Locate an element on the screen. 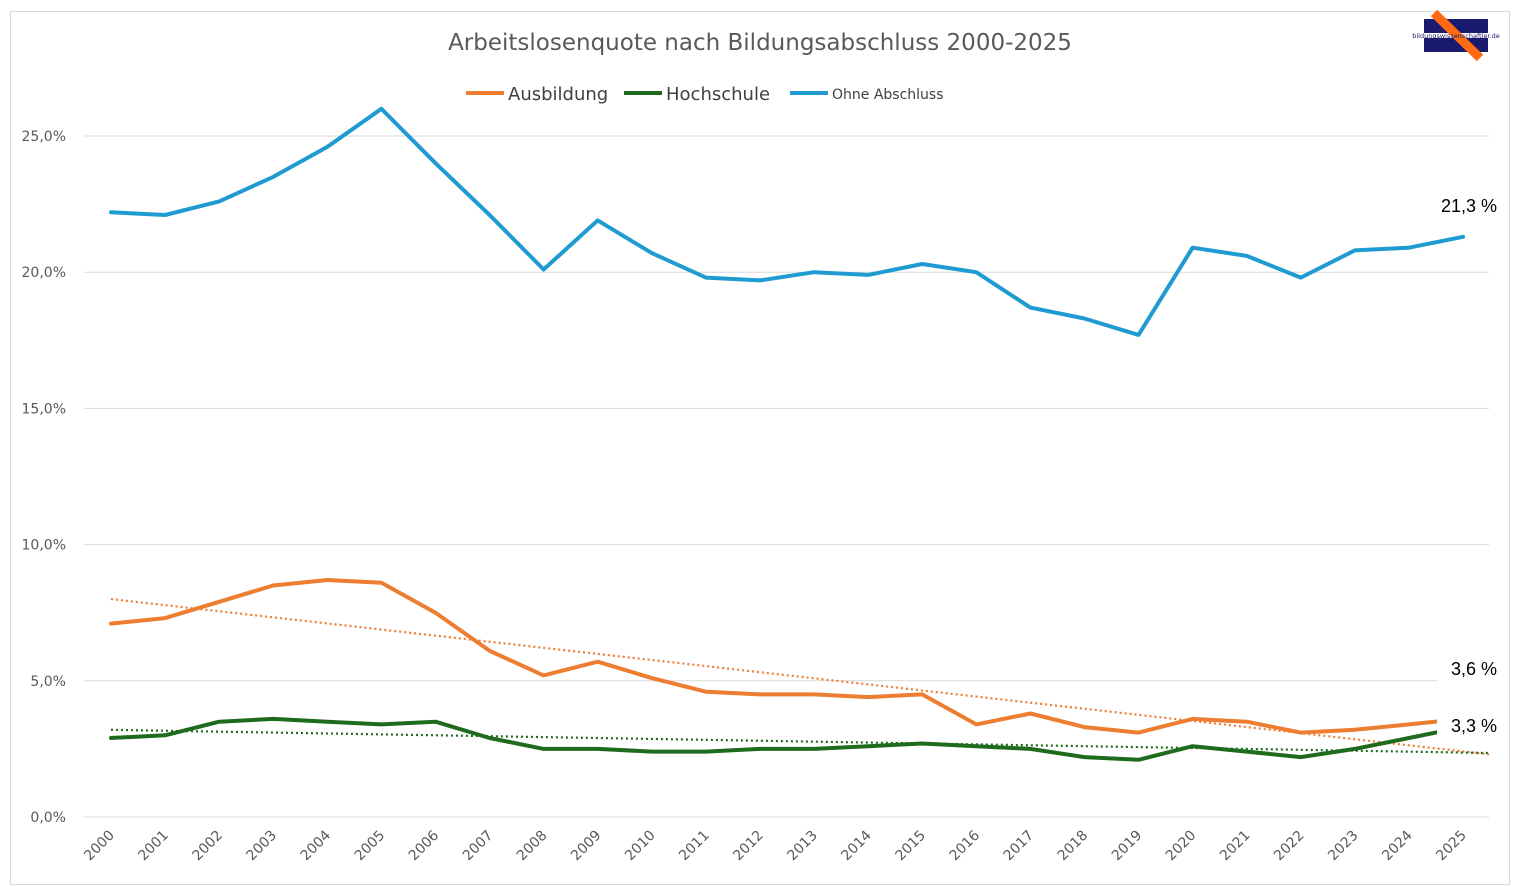  legend-label-ohne-abschluss: Ohne Abschluss is located at coordinates (888, 95).